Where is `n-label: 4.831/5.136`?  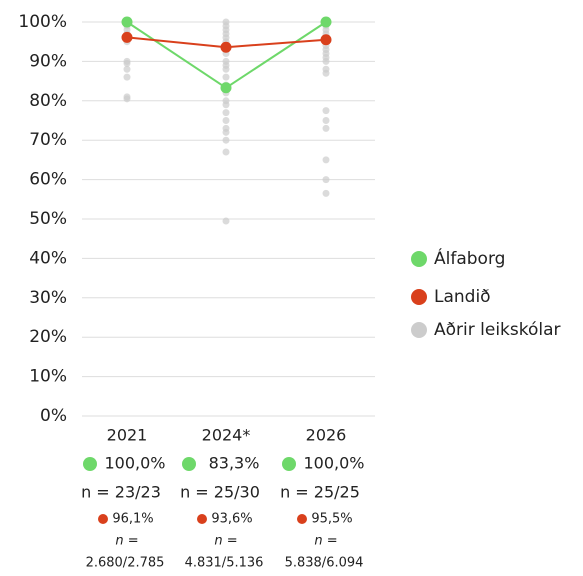 n-label: 4.831/5.136 is located at coordinates (224, 563).